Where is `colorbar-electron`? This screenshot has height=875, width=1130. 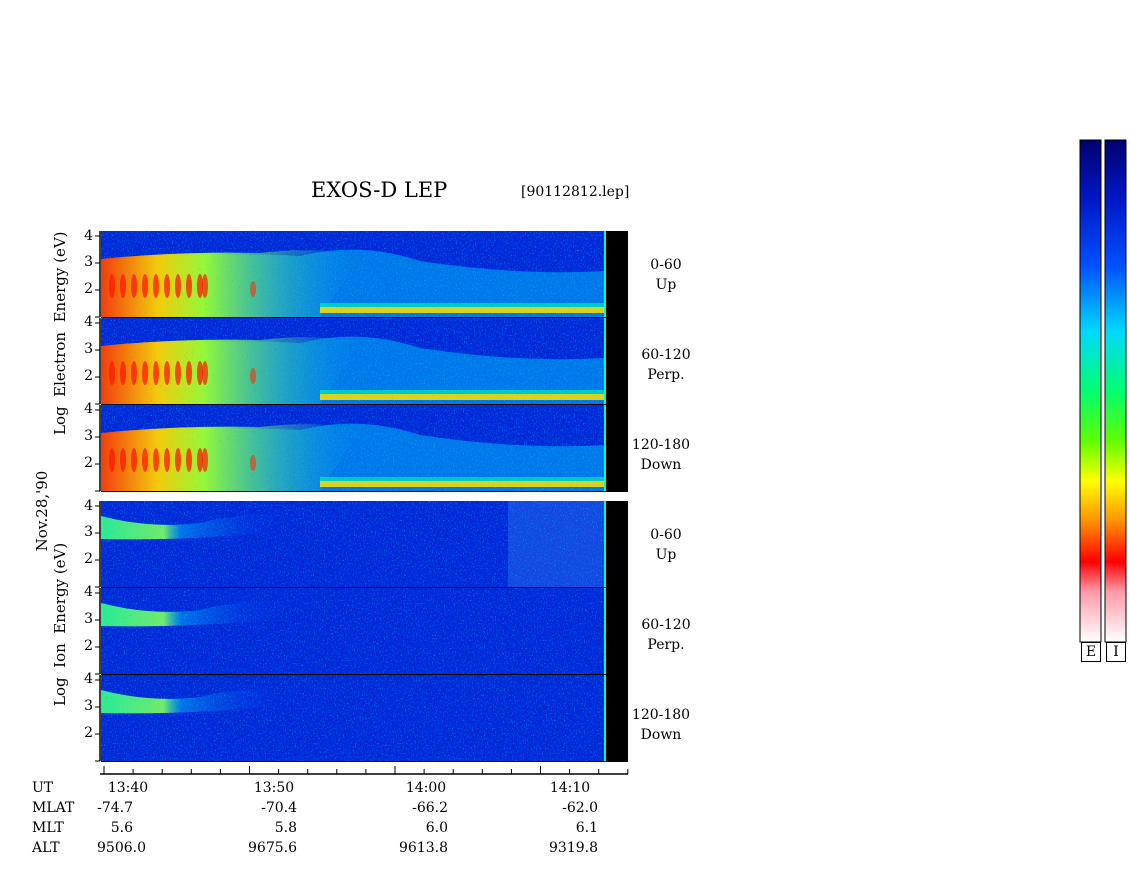 colorbar-electron is located at coordinates (1090, 391).